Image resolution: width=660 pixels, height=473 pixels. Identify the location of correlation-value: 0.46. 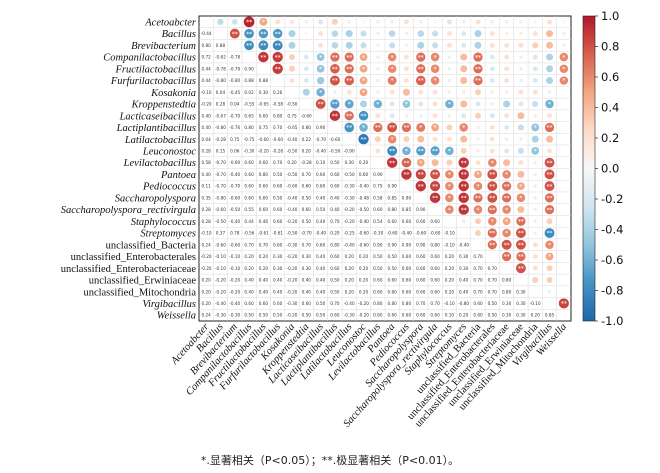
(264, 221).